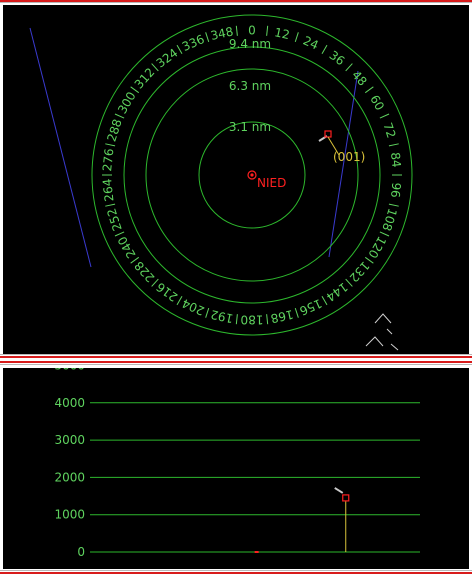  What do you see at coordinates (337, 292) in the screenshot?
I see `compass-label-144: 144` at bounding box center [337, 292].